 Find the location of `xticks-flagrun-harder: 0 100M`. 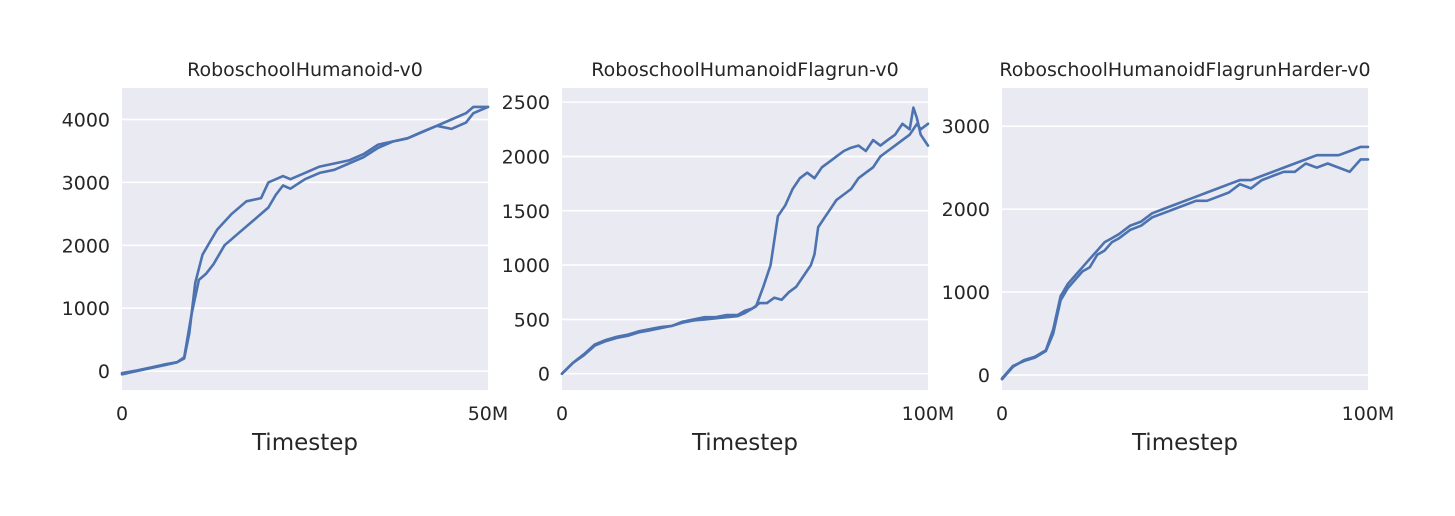

xticks-flagrun-harder: 0 100M is located at coordinates (1195, 414).